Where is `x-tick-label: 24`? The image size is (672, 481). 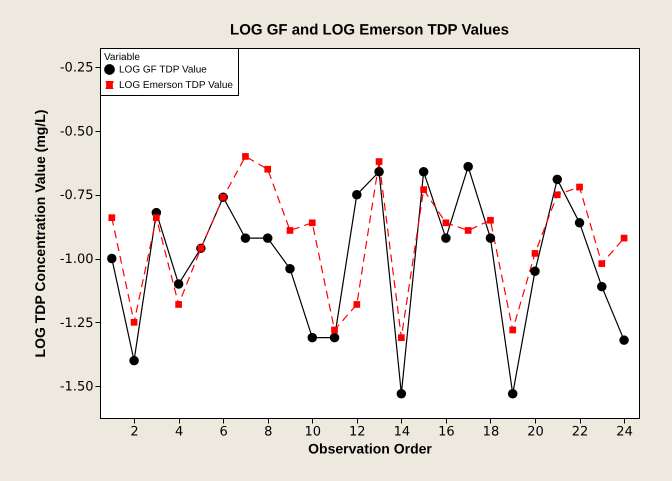 x-tick-label: 24 is located at coordinates (624, 432).